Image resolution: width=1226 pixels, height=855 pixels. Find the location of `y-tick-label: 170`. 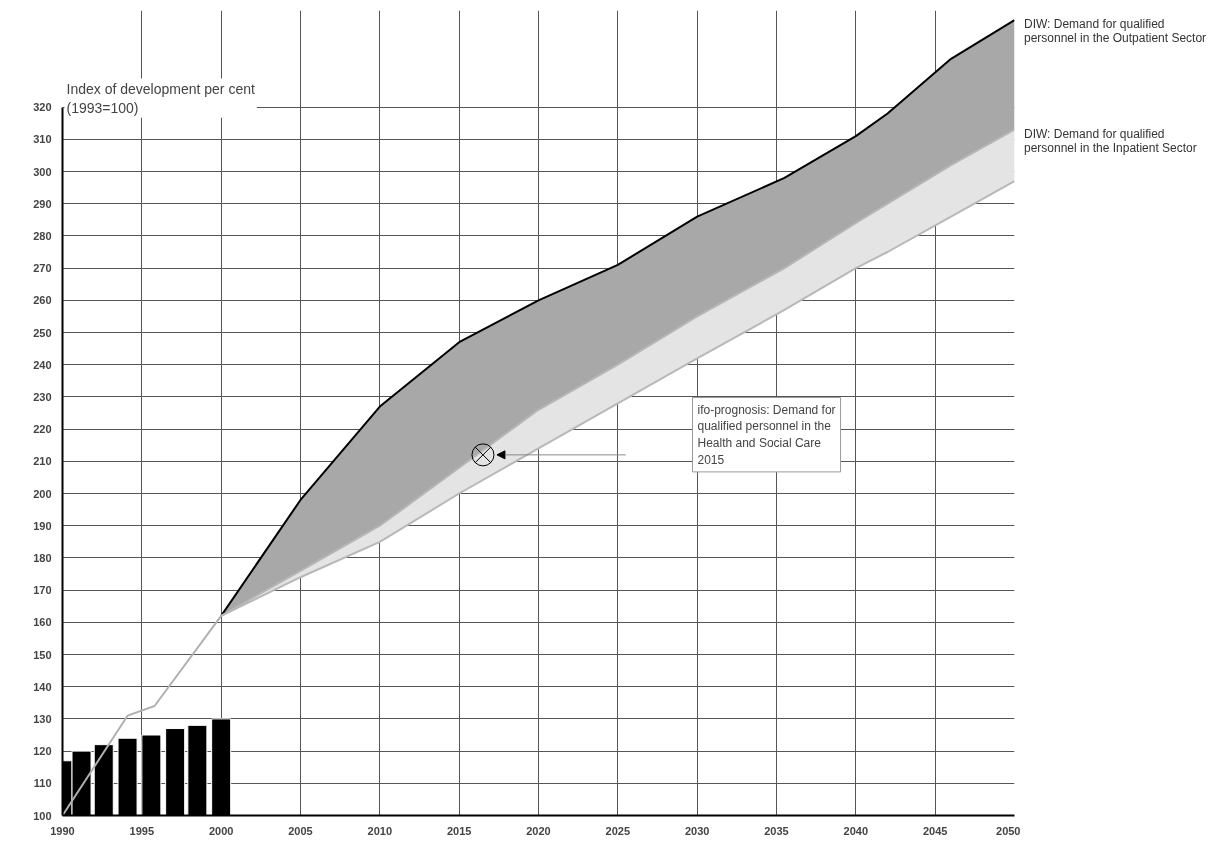

y-tick-label: 170 is located at coordinates (42, 590).